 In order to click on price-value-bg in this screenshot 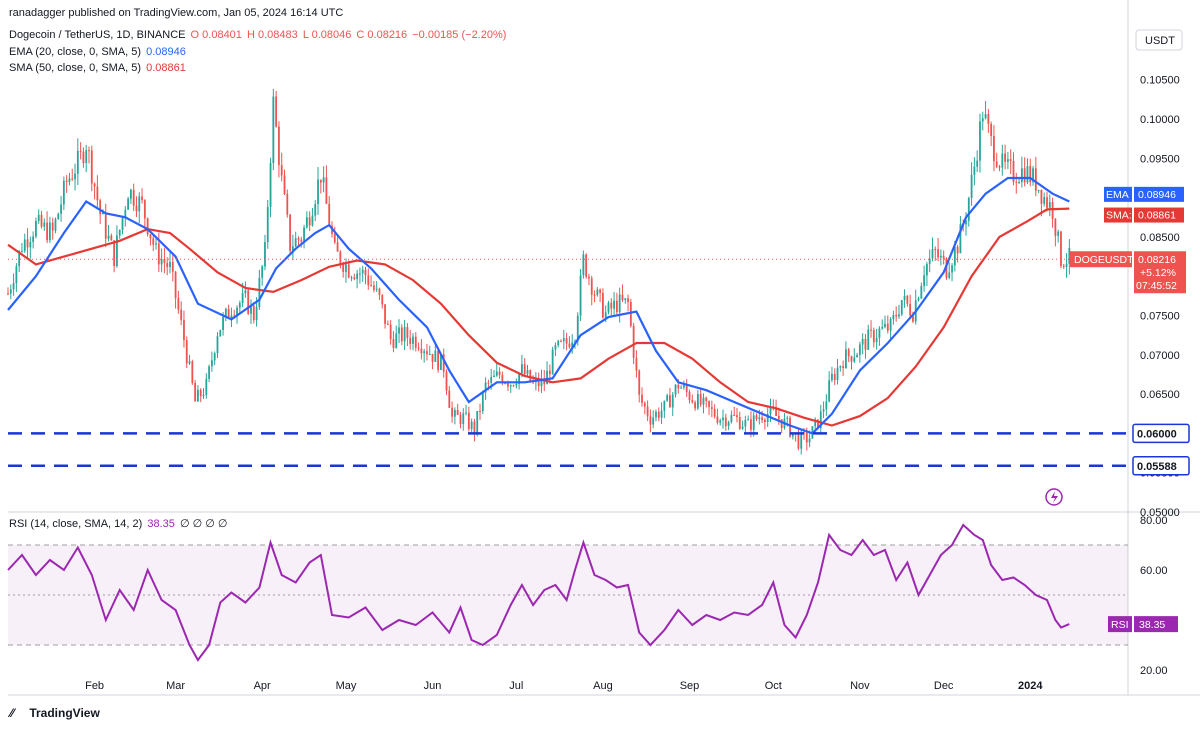, I will do `click(1160, 272)`.